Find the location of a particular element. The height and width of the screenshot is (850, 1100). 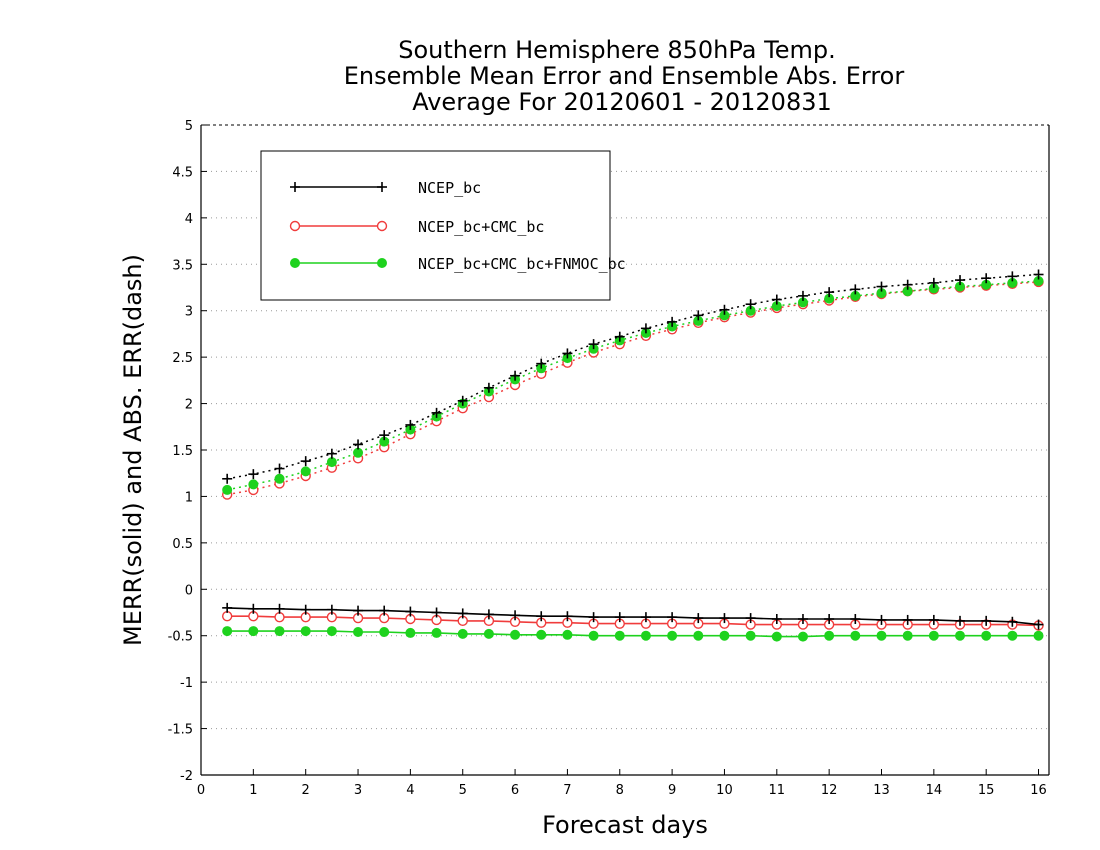

x-tick-label: 5 is located at coordinates (463, 790).